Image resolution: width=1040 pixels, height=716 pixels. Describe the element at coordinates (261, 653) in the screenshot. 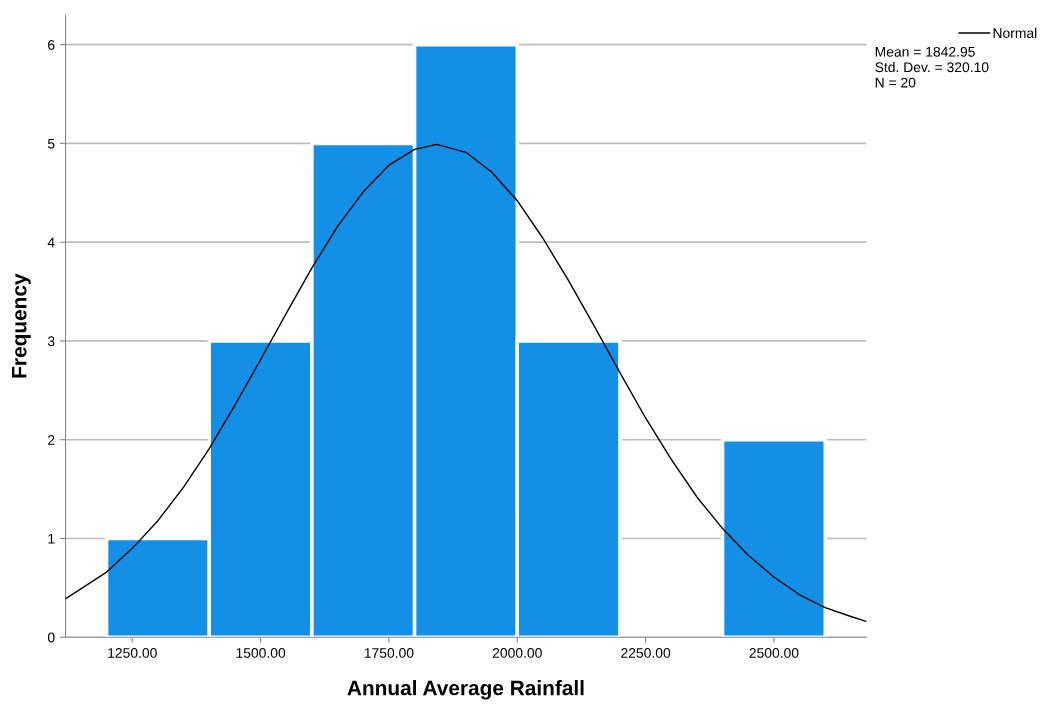

I see `x-tick-label: 1500.00` at that location.